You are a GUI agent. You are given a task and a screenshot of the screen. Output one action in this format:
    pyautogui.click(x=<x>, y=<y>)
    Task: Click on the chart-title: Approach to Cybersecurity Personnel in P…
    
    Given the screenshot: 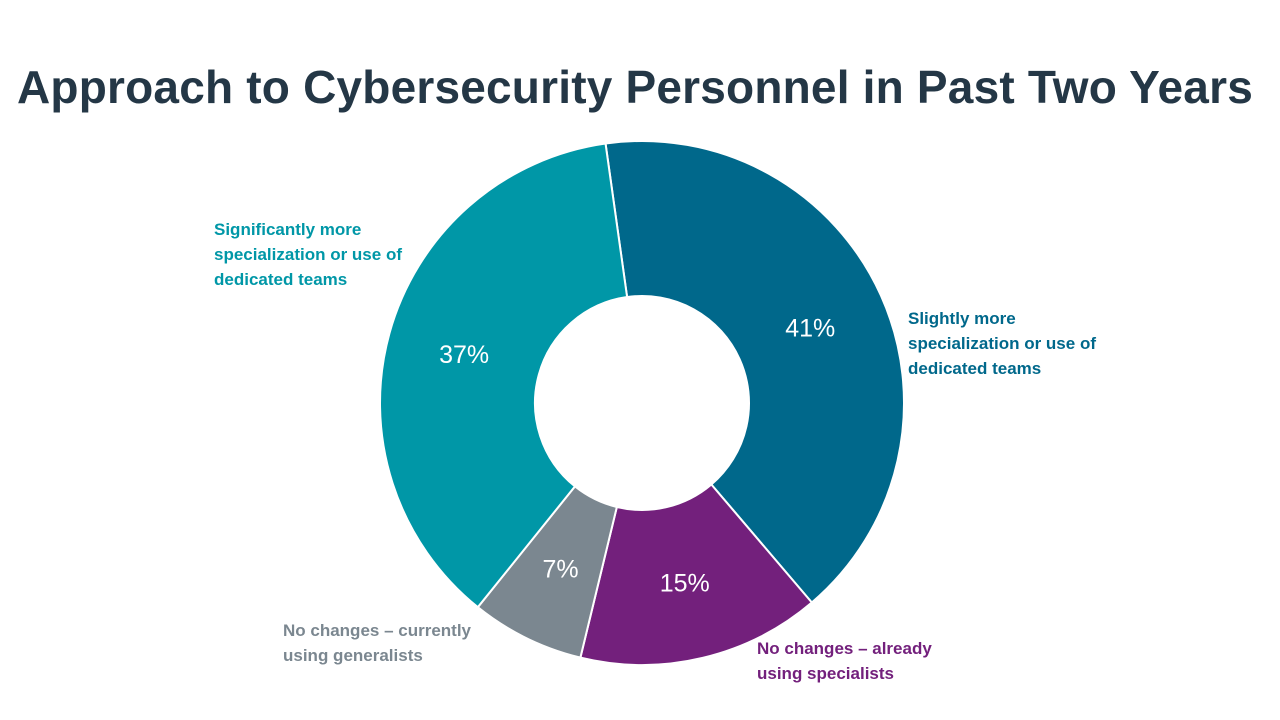 What is the action you would take?
    pyautogui.click(x=635, y=87)
    